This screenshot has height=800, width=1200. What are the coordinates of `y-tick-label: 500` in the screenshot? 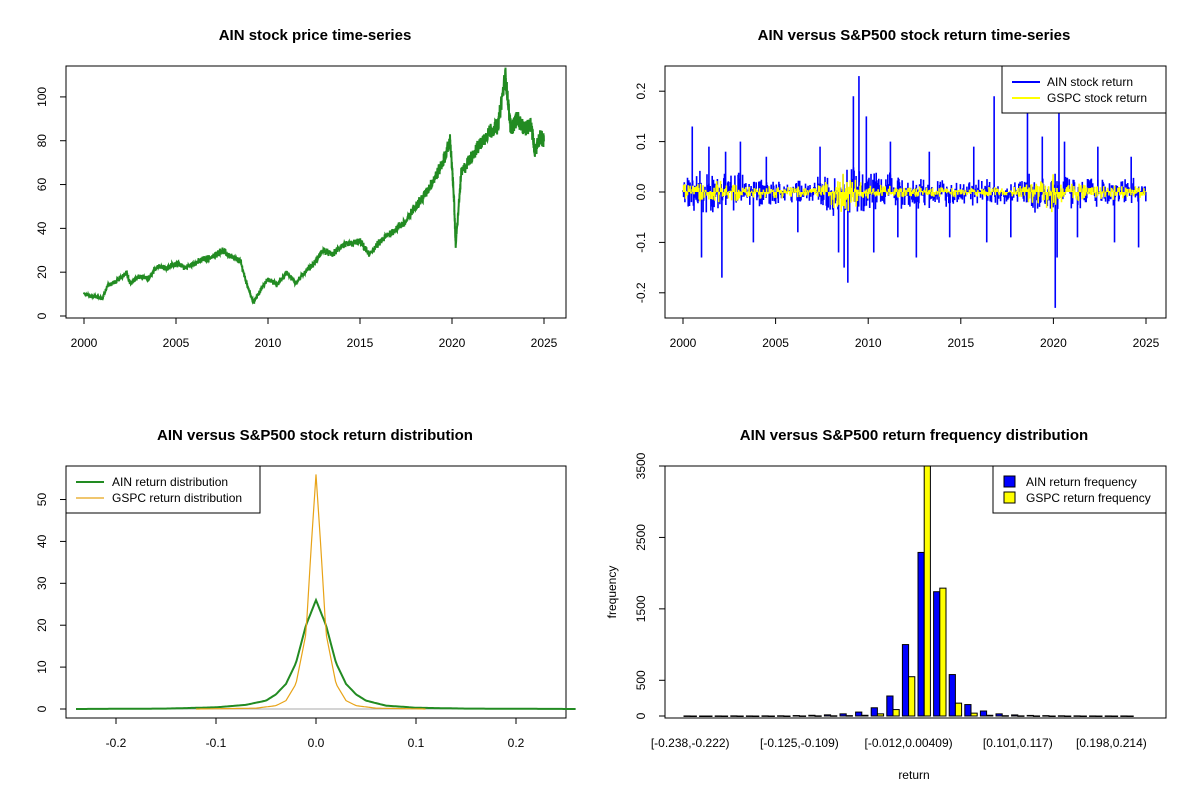 It's located at (641, 680).